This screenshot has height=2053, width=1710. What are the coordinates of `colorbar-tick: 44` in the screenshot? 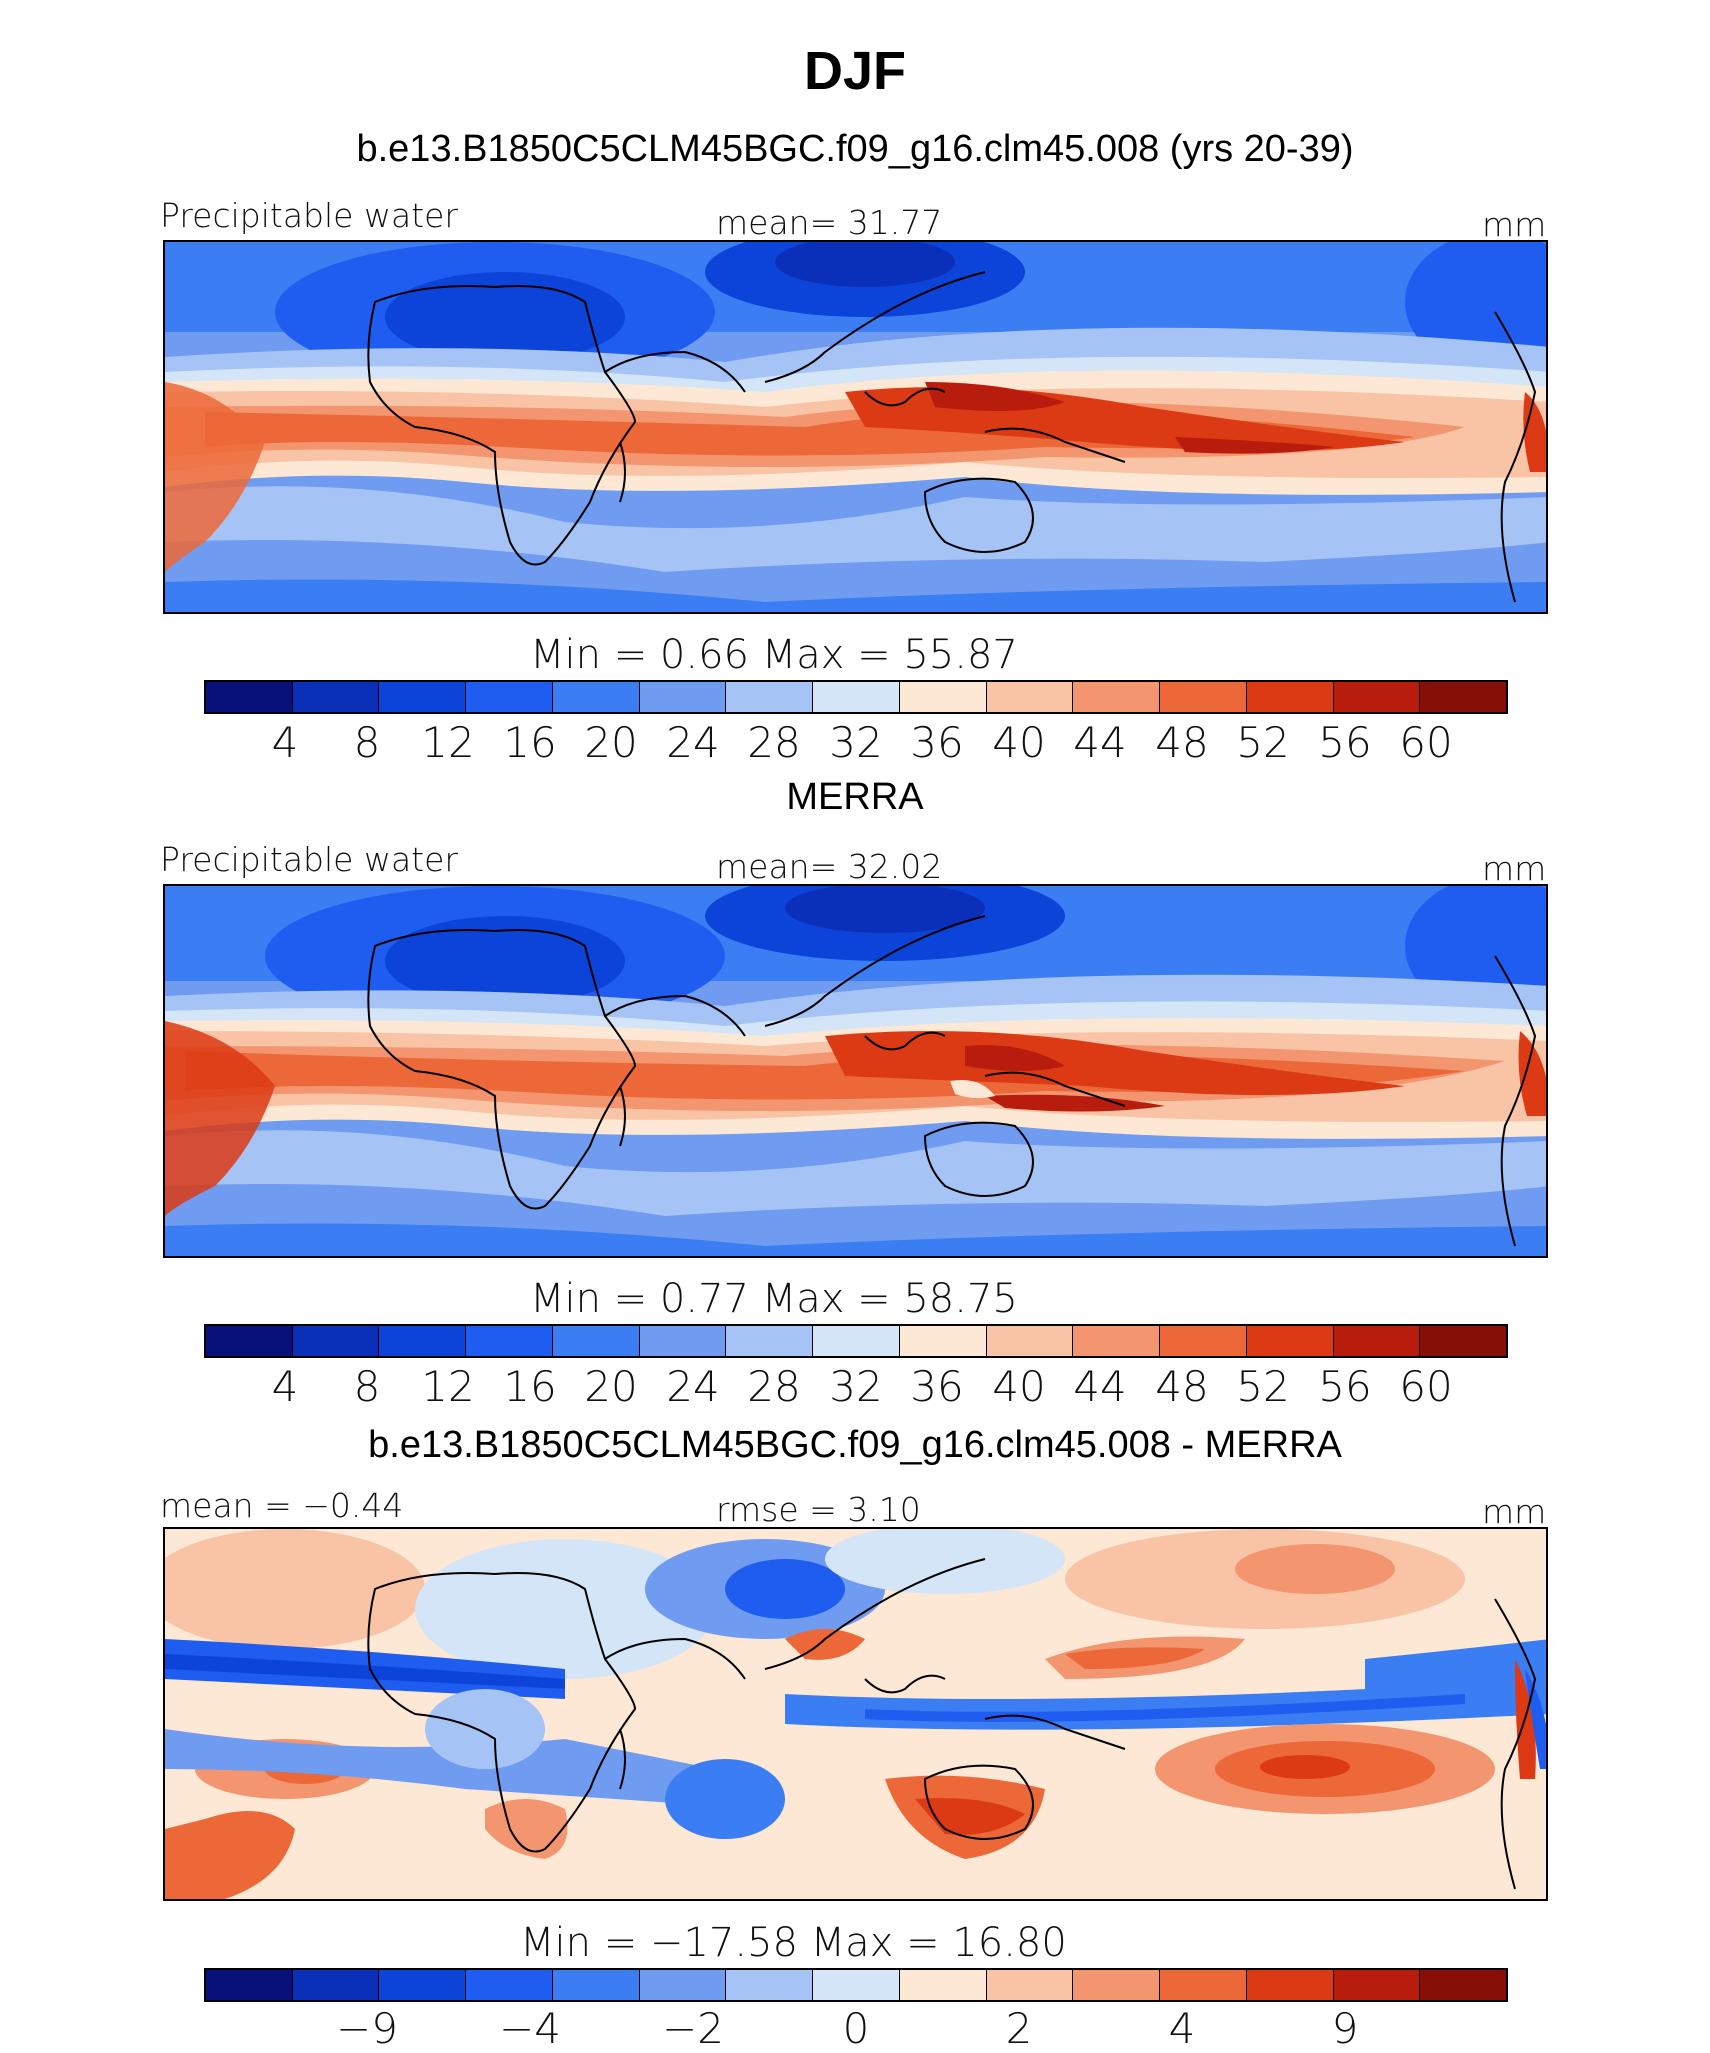 It's located at (1100, 742).